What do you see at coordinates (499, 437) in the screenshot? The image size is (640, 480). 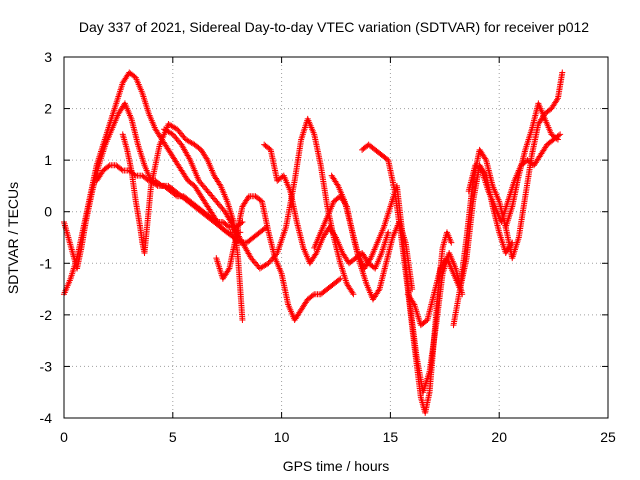 I see `x-tick-label: 20` at bounding box center [499, 437].